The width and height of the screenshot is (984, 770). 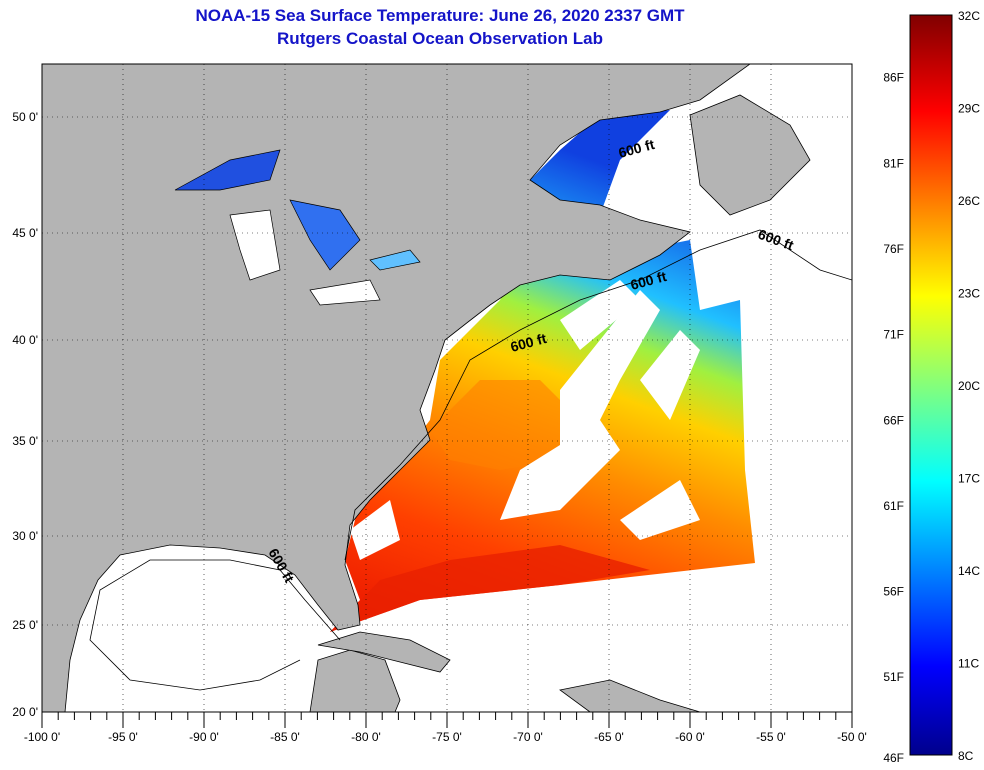 What do you see at coordinates (505, 425) in the screenshot?
I see `sst-orange-eddy` at bounding box center [505, 425].